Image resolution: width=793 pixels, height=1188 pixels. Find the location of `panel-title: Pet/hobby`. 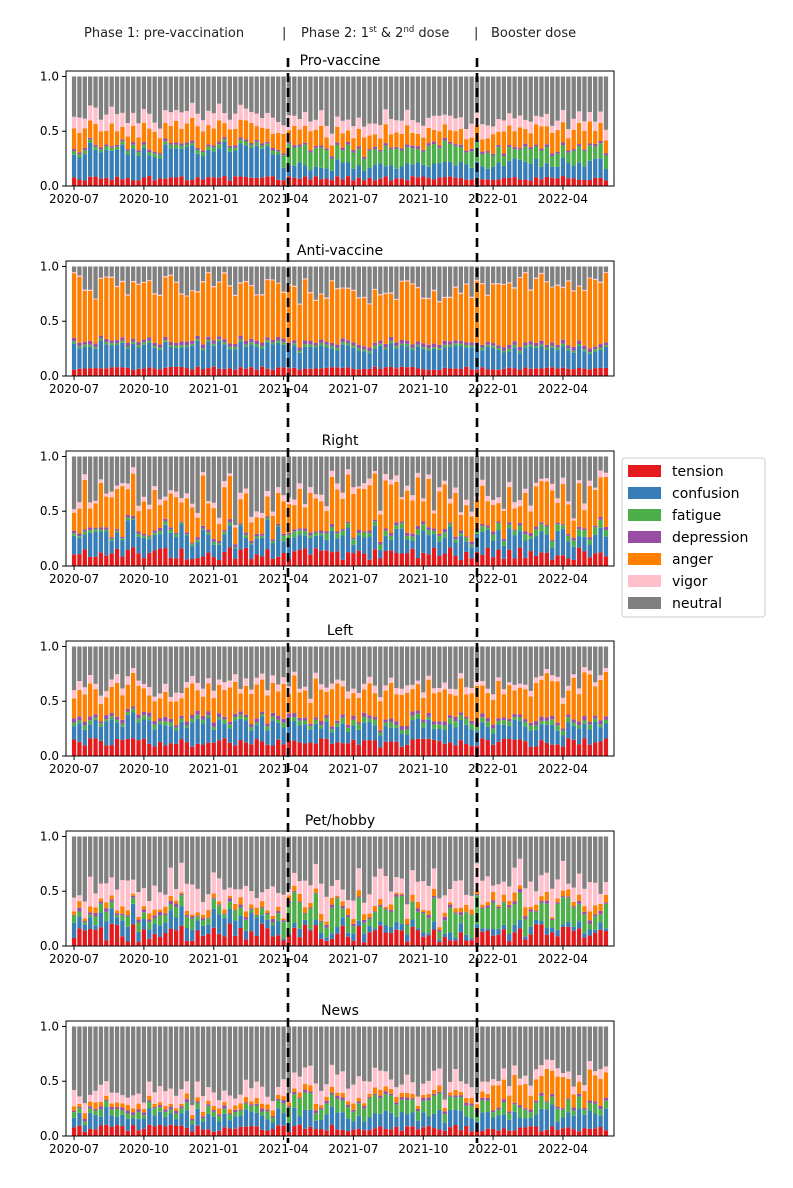

panel-title: Pet/hobby is located at coordinates (340, 821).